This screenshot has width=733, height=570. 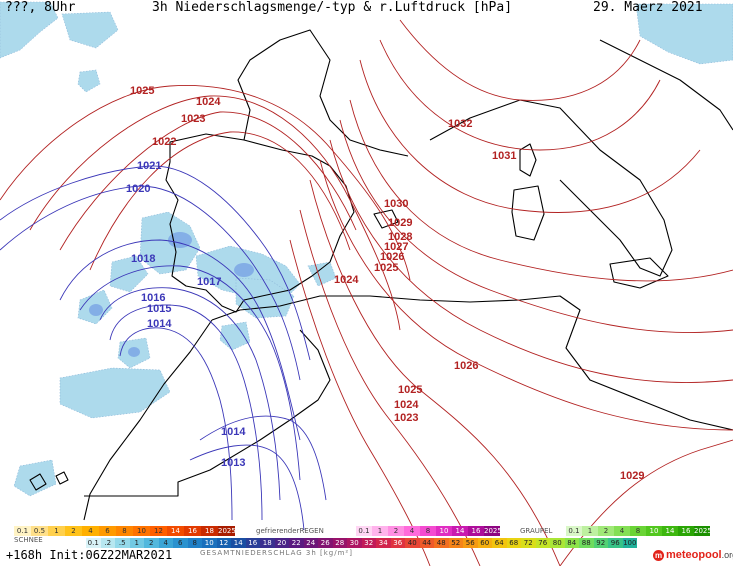 What do you see at coordinates (22, 531) in the screenshot?
I see `legend-snow-cell: 0.1` at bounding box center [22, 531].